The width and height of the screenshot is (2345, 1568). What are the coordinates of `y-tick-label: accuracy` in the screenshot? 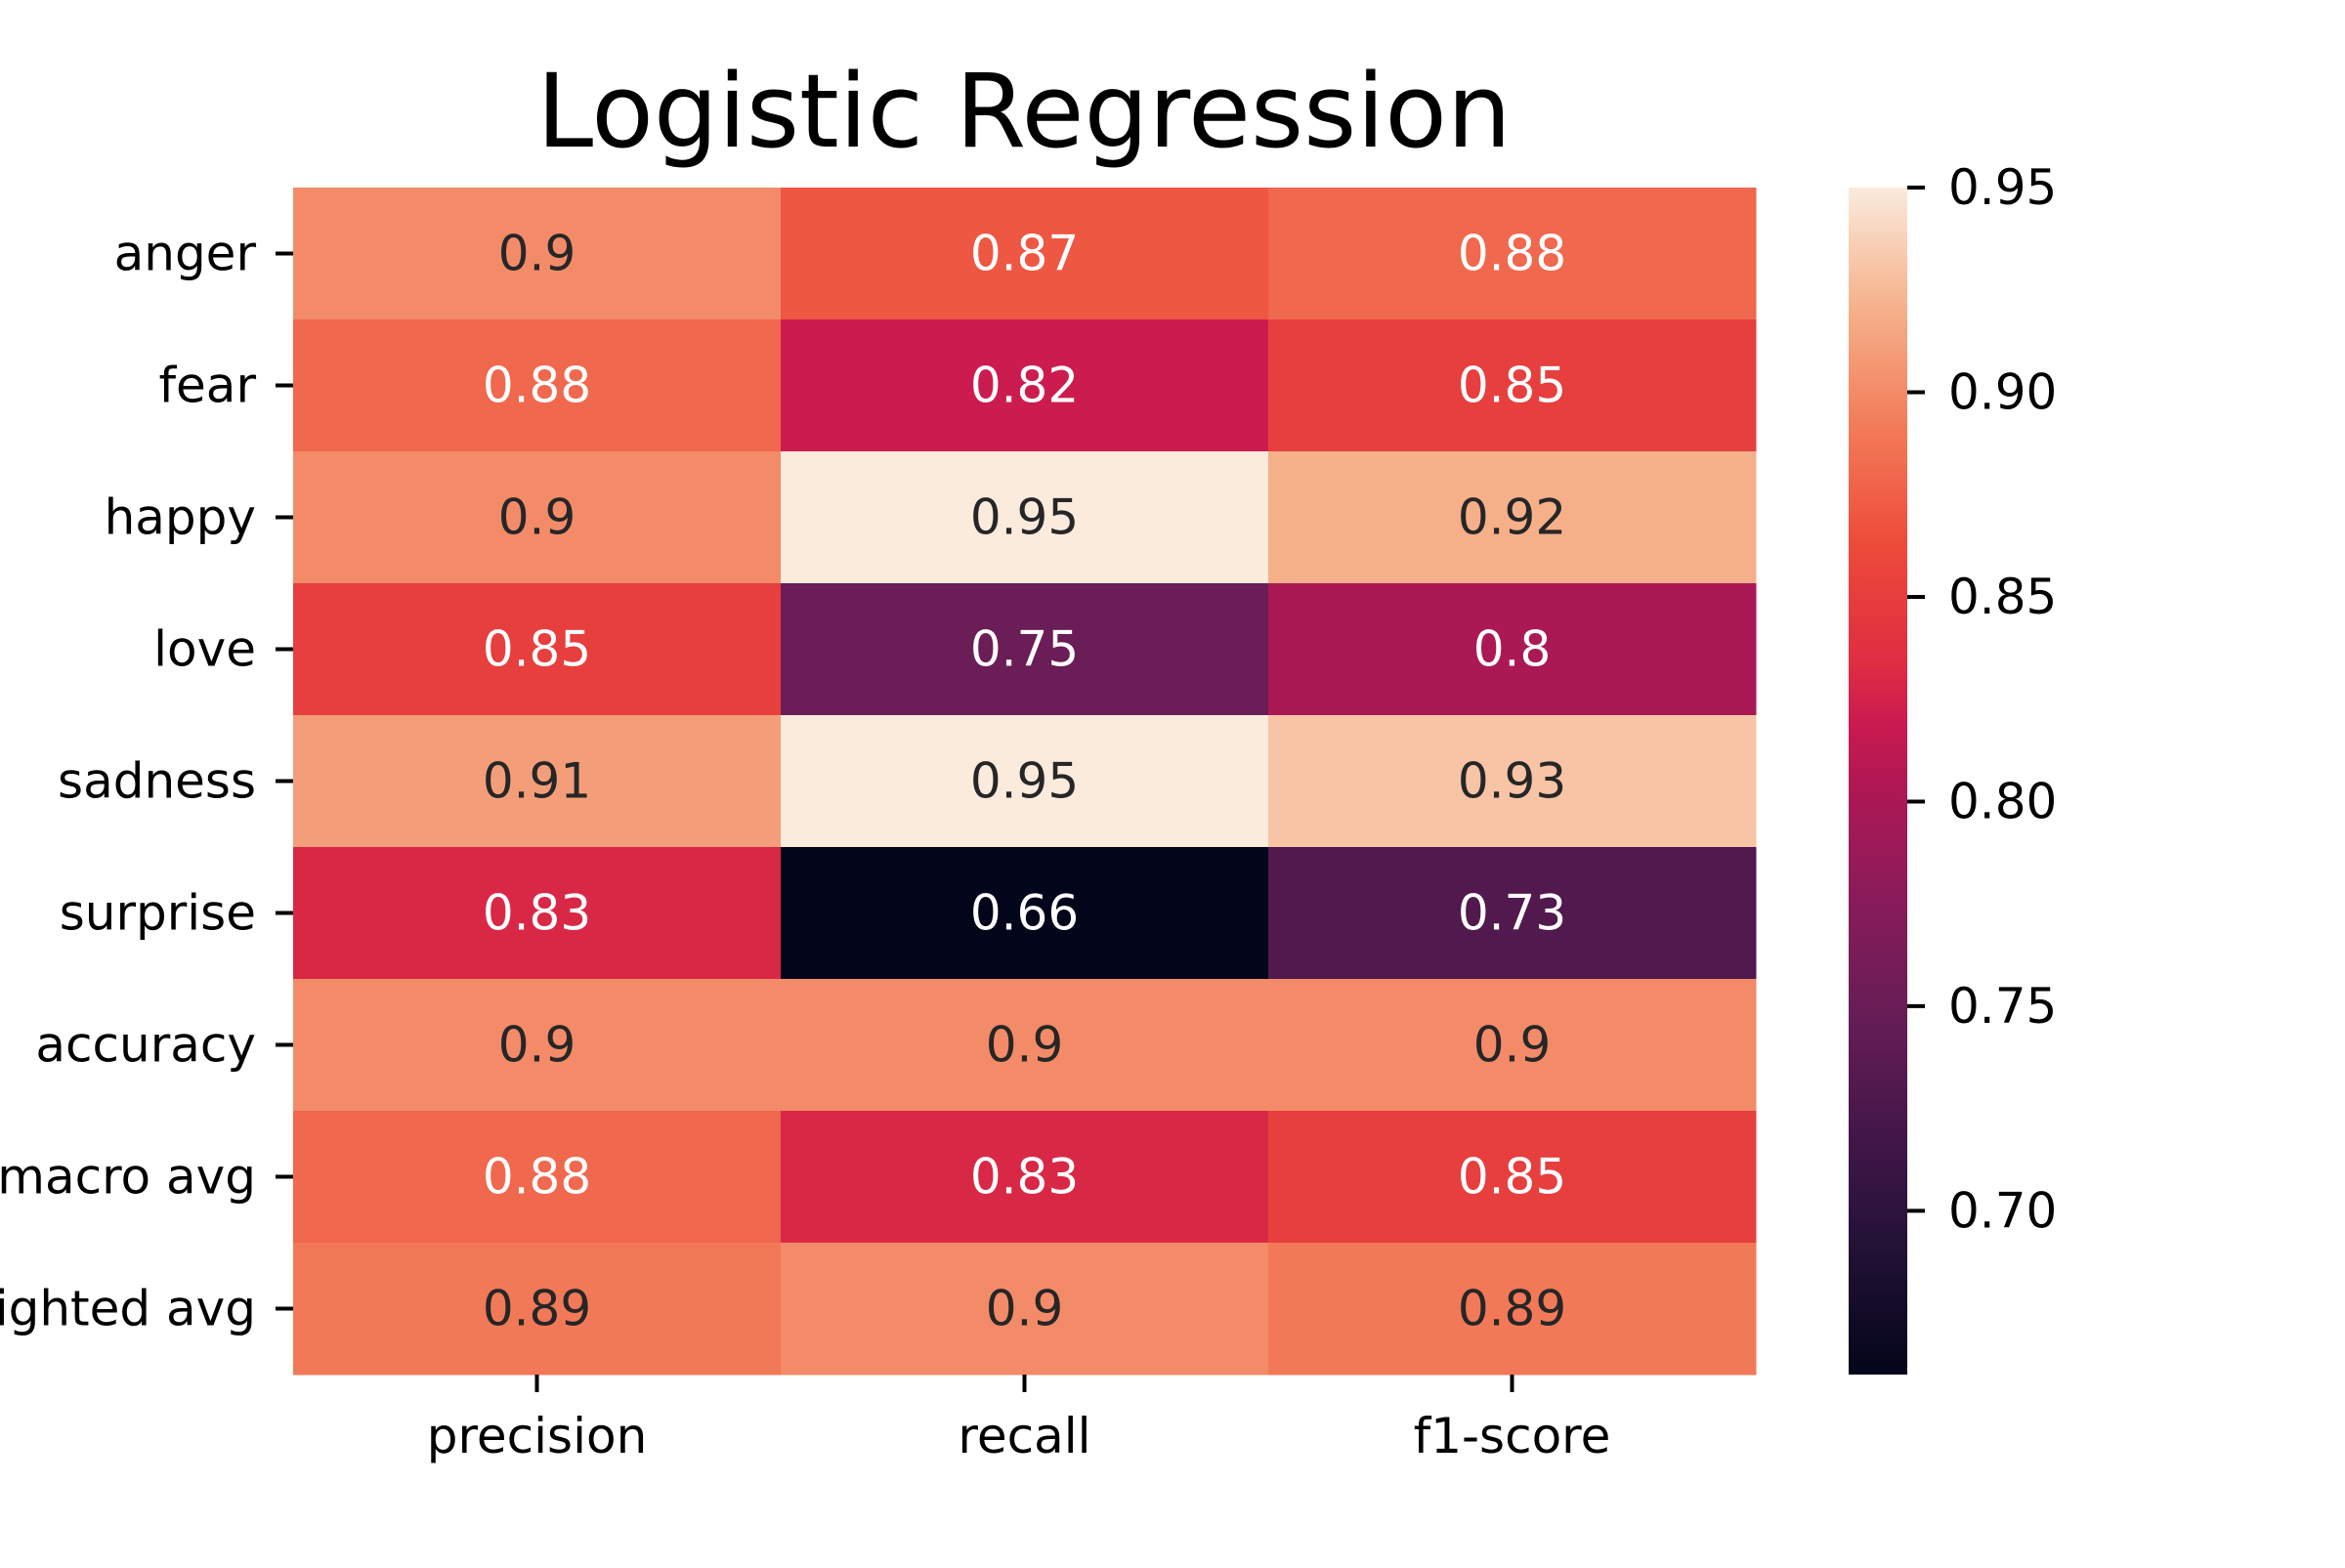 It's located at (145, 1045).